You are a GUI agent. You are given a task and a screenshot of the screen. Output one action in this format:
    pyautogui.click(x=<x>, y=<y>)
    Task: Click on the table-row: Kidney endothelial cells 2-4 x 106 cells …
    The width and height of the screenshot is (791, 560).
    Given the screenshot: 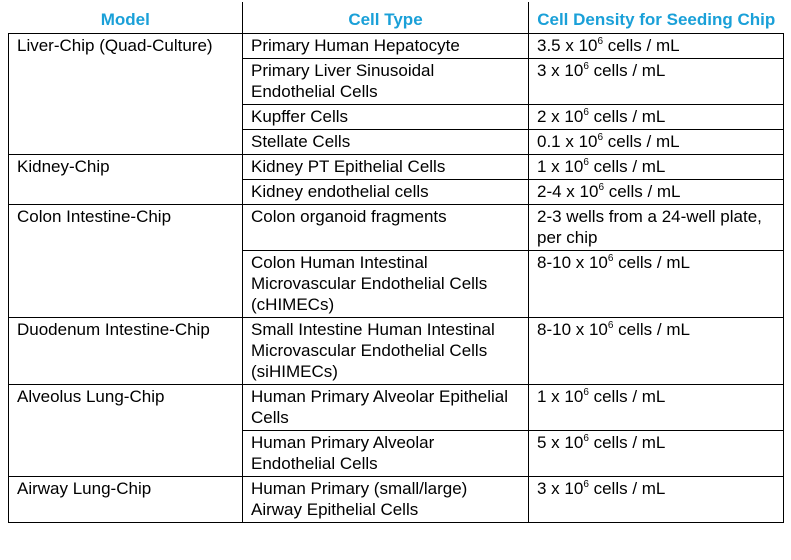 What is the action you would take?
    pyautogui.click(x=396, y=192)
    